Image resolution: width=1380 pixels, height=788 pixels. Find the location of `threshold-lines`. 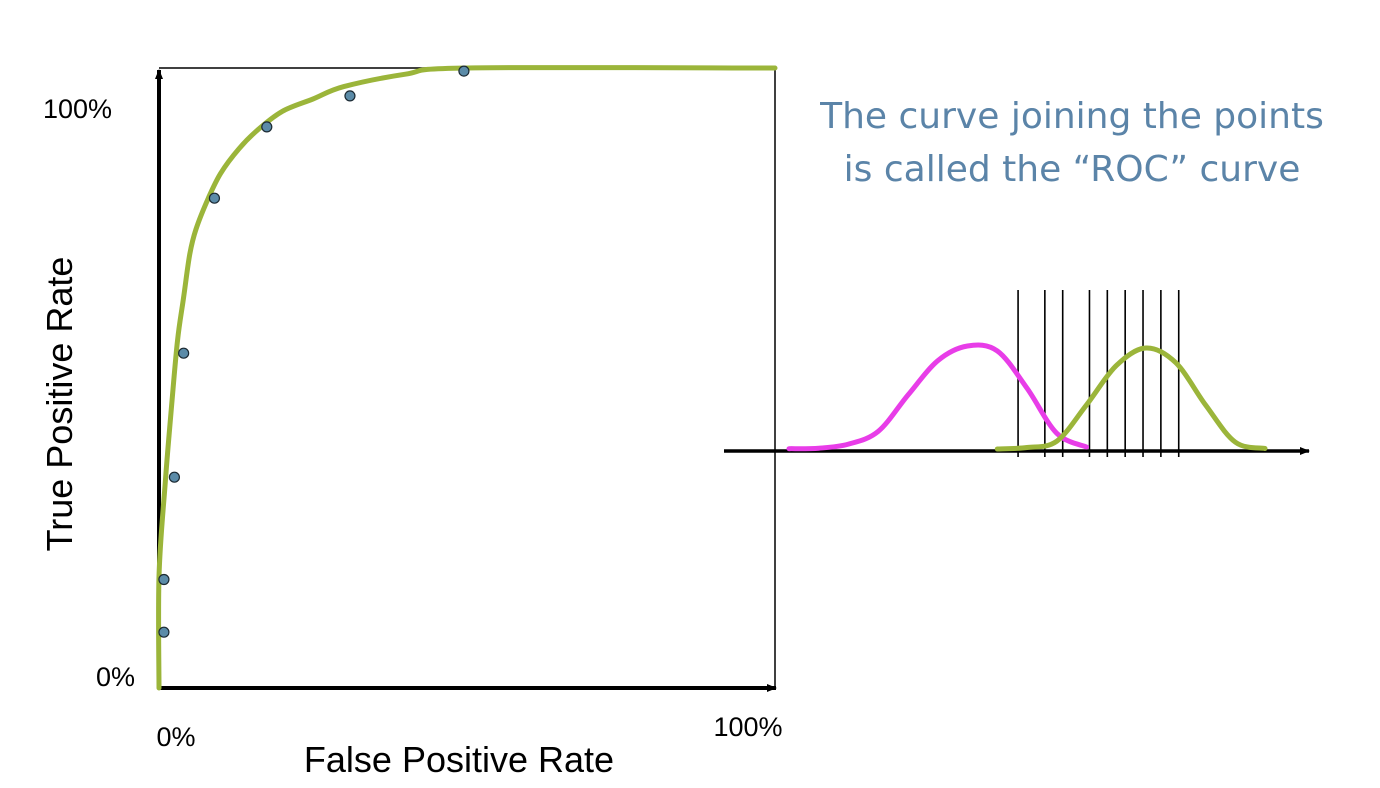

threshold-lines is located at coordinates (1098, 373).